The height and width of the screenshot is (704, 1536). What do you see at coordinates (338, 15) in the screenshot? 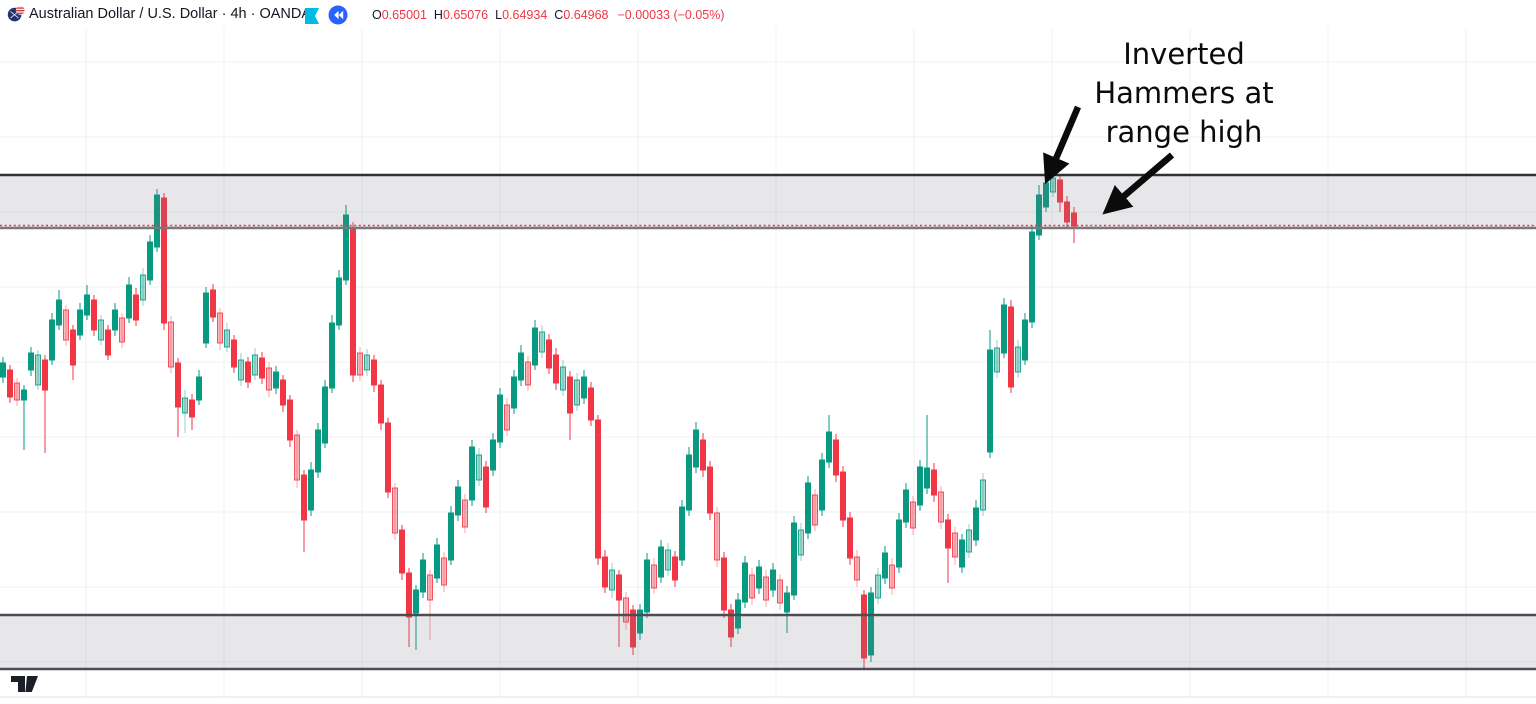
I see `bar-replay-icon` at bounding box center [338, 15].